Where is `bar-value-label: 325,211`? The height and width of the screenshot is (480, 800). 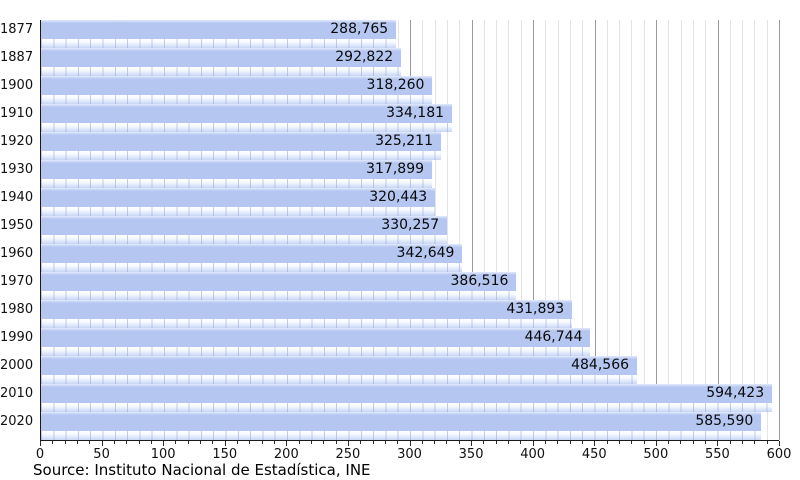 bar-value-label: 325,211 is located at coordinates (404, 141).